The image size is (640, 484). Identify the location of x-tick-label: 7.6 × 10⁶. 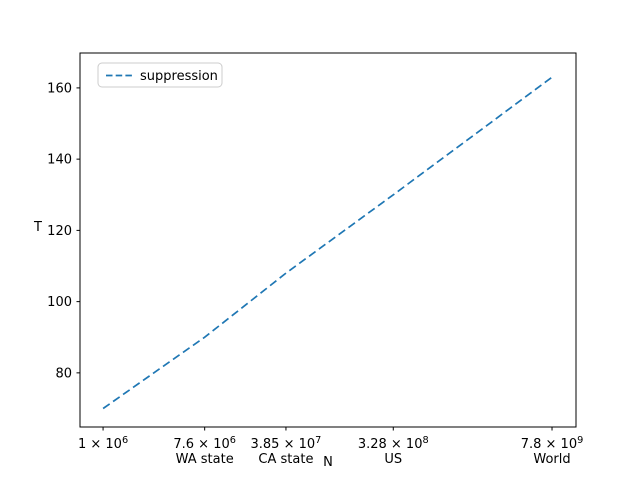
(204, 443).